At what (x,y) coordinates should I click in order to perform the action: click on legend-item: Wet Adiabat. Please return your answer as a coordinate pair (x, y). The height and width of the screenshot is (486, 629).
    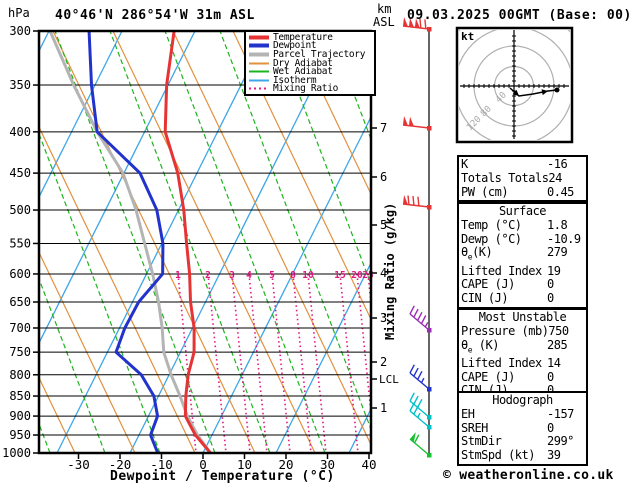
    Looking at the image, I should click on (311, 71).